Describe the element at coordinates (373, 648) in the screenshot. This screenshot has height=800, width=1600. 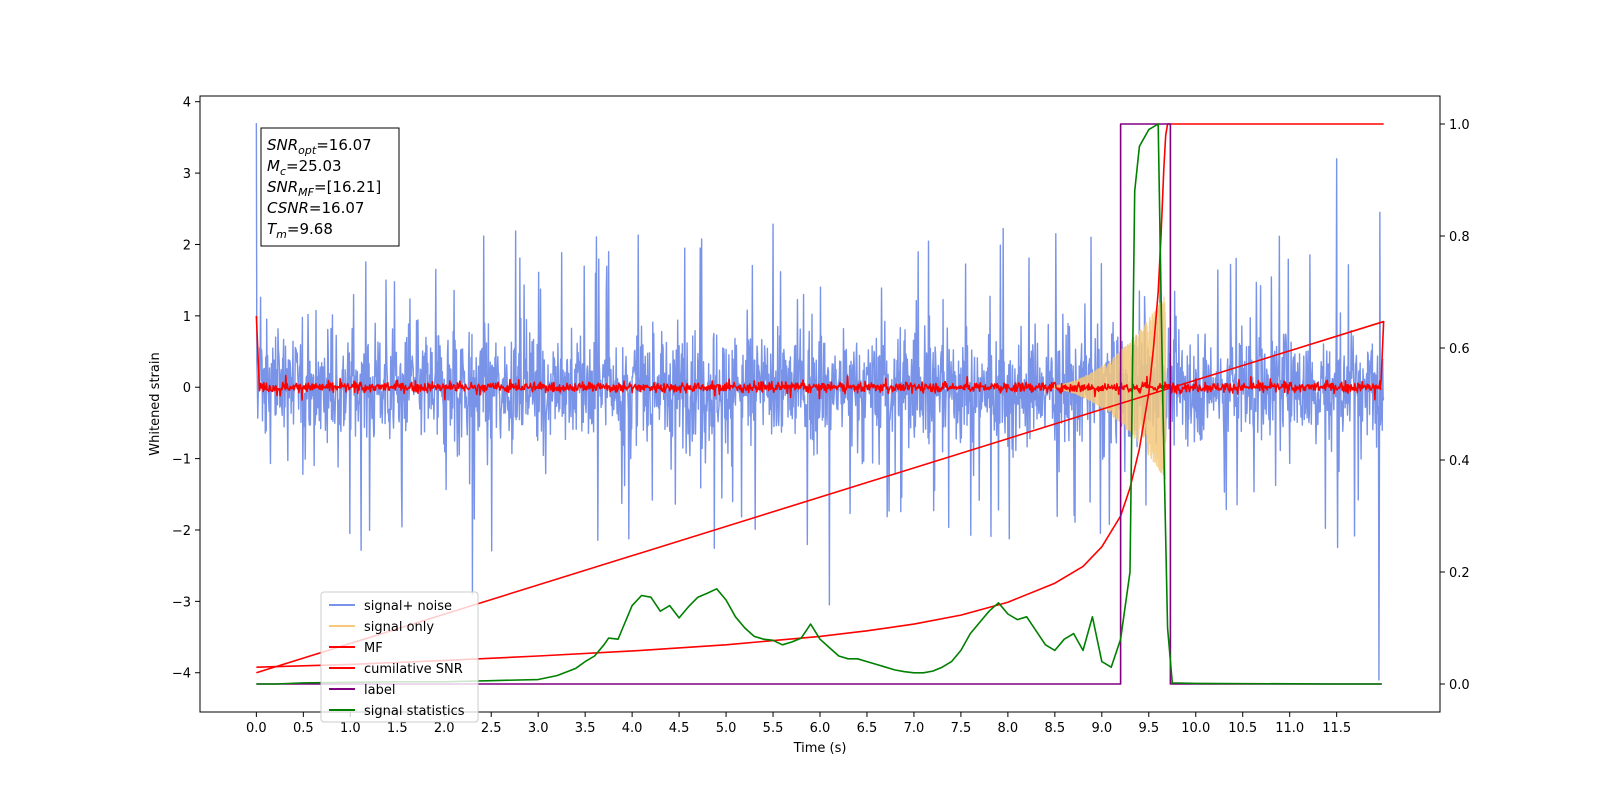
I see `legend-entry: MF` at that location.